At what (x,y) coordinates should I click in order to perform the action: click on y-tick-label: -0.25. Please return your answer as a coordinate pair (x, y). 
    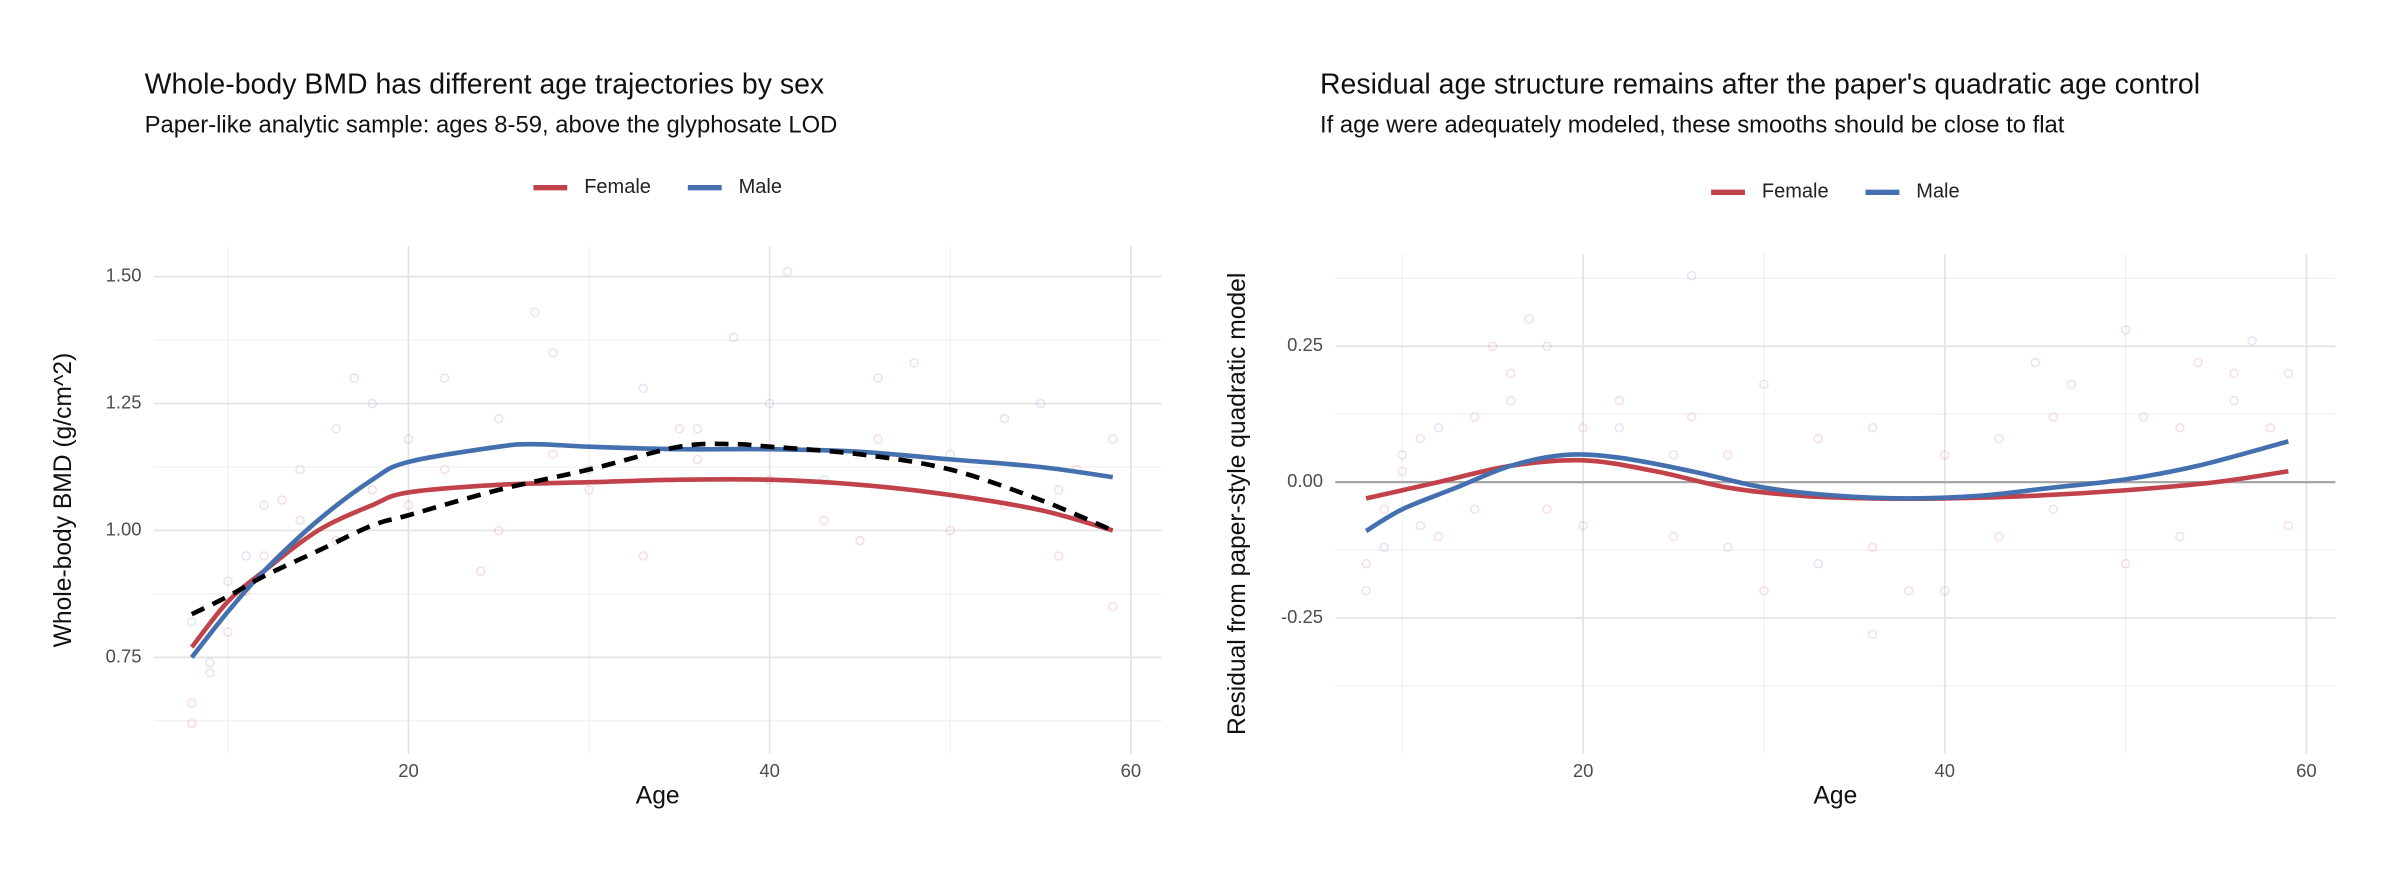
    Looking at the image, I should click on (1302, 616).